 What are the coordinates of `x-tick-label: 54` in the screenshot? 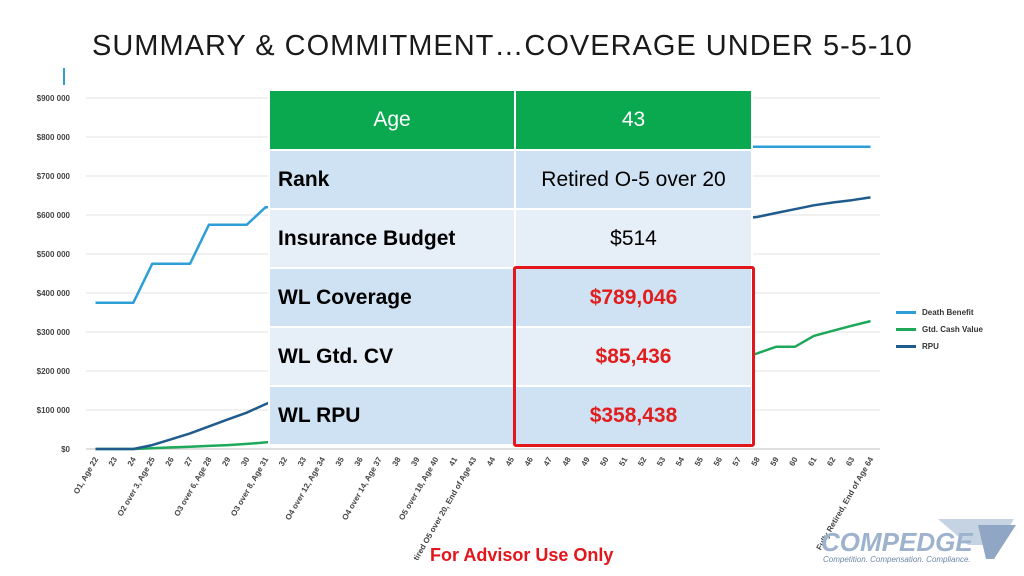 It's located at (680, 461).